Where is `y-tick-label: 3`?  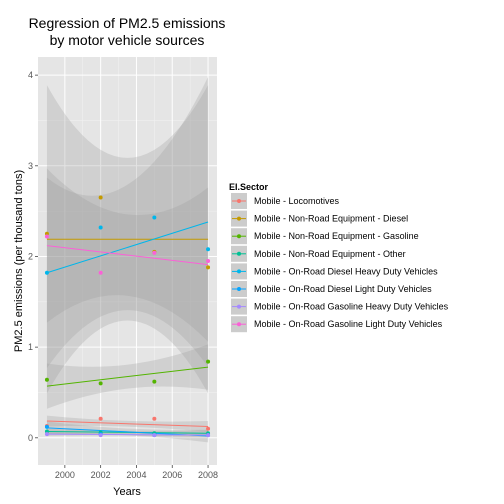
y-tick-label: 3 is located at coordinates (30, 166).